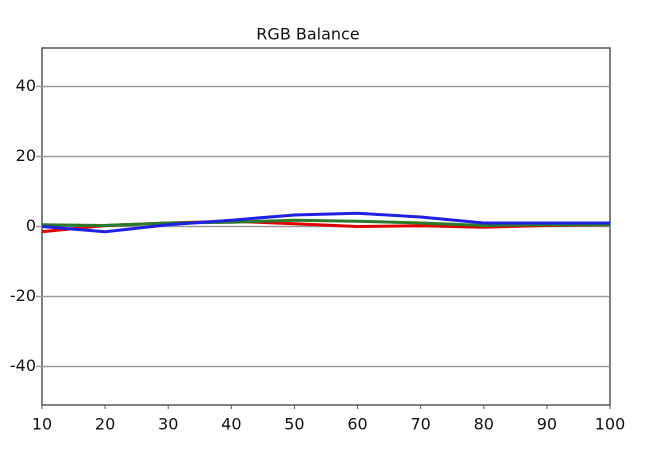 Image resolution: width=649 pixels, height=449 pixels. Describe the element at coordinates (484, 424) in the screenshot. I see `x-tick-label: 80` at that location.